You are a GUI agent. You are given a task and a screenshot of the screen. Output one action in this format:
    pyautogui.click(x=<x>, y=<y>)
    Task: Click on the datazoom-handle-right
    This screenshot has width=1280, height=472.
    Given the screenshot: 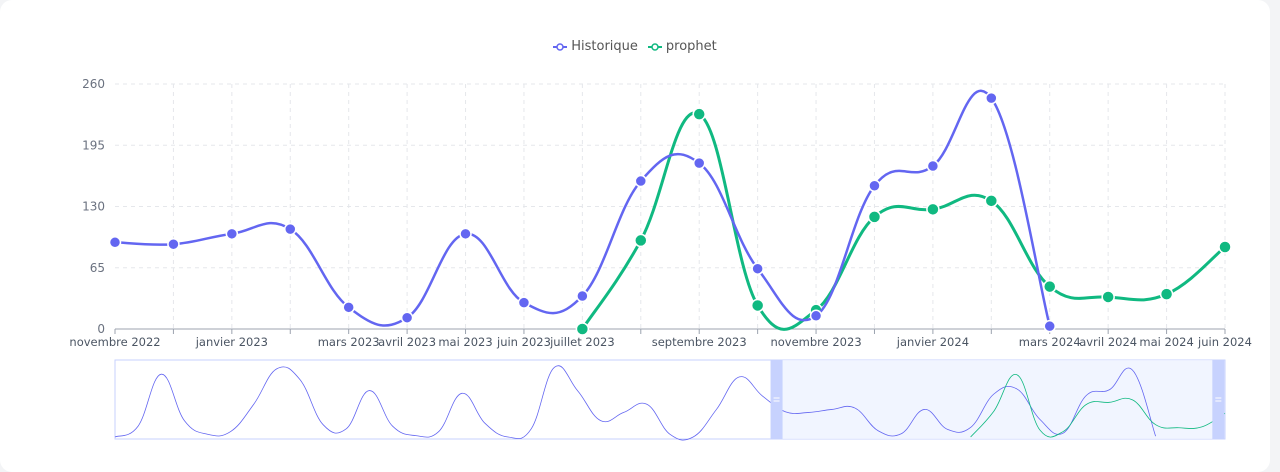 What is the action you would take?
    pyautogui.click(x=1218, y=399)
    